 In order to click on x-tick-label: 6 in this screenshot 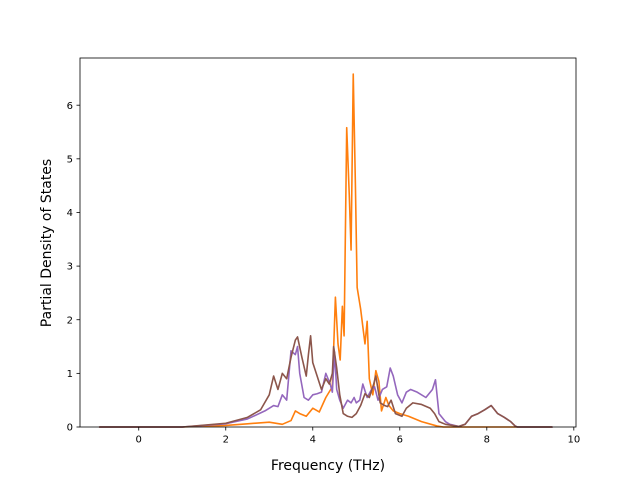, I will do `click(400, 440)`.